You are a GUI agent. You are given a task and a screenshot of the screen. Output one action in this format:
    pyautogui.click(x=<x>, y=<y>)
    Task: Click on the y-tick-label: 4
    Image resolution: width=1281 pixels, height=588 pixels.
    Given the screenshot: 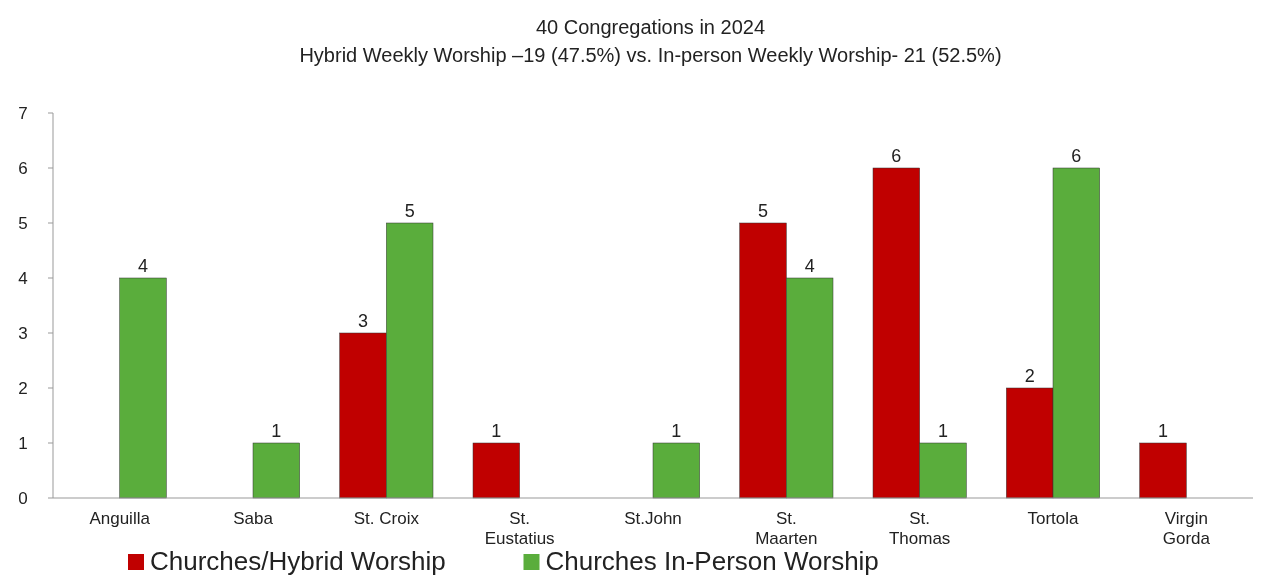 What is the action you would take?
    pyautogui.click(x=23, y=278)
    